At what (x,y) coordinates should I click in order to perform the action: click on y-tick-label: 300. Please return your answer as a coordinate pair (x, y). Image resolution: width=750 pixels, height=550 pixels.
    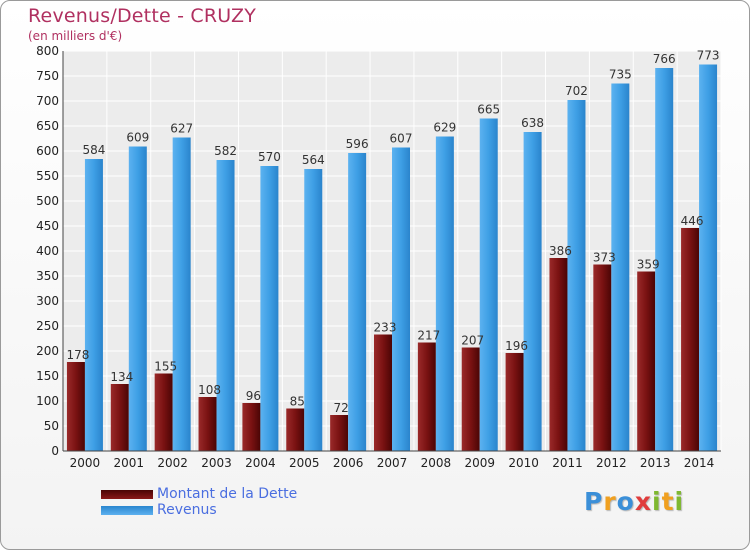
    Looking at the image, I should click on (47, 301).